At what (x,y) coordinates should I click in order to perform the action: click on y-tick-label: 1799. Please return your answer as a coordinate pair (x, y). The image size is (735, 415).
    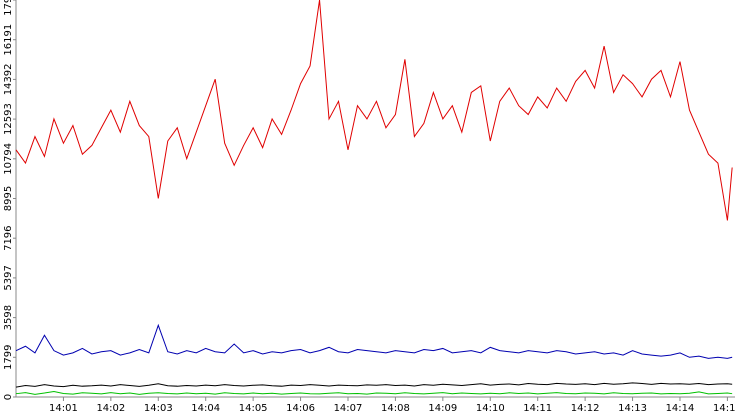
    Looking at the image, I should click on (8, 357).